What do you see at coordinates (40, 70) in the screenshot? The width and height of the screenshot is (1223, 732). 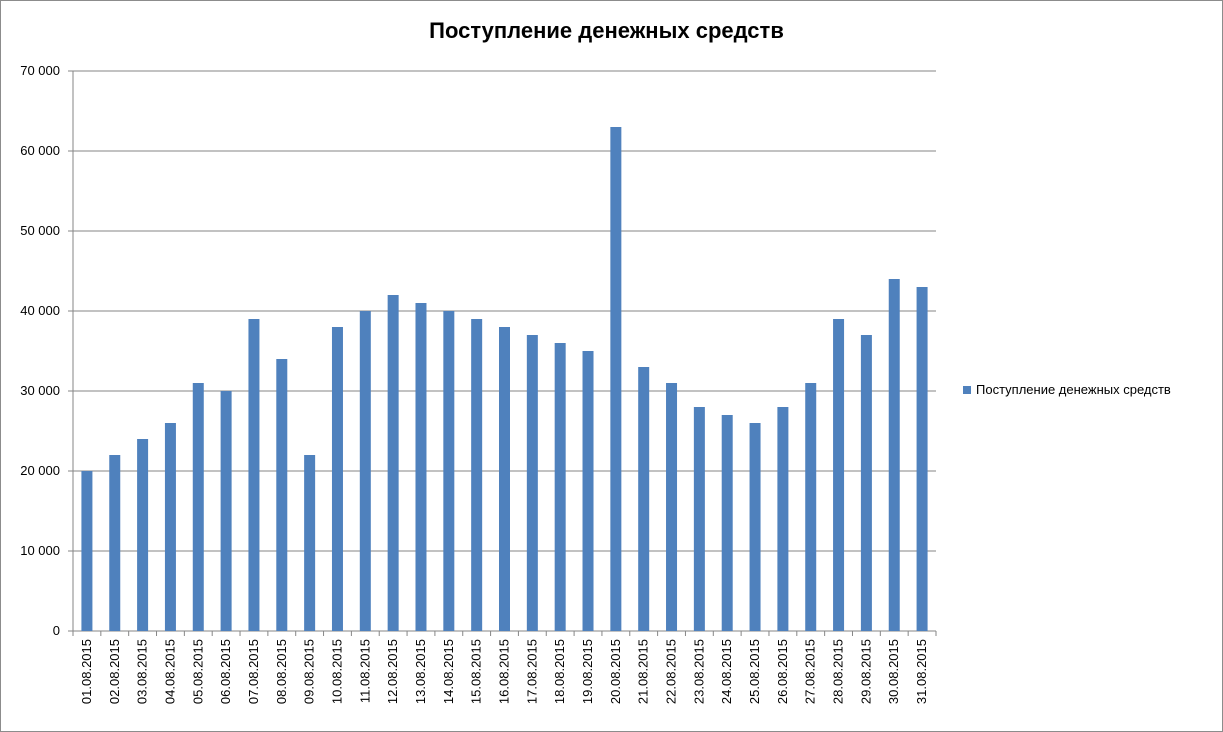 I see `y-tick-label: 70 000` at bounding box center [40, 70].